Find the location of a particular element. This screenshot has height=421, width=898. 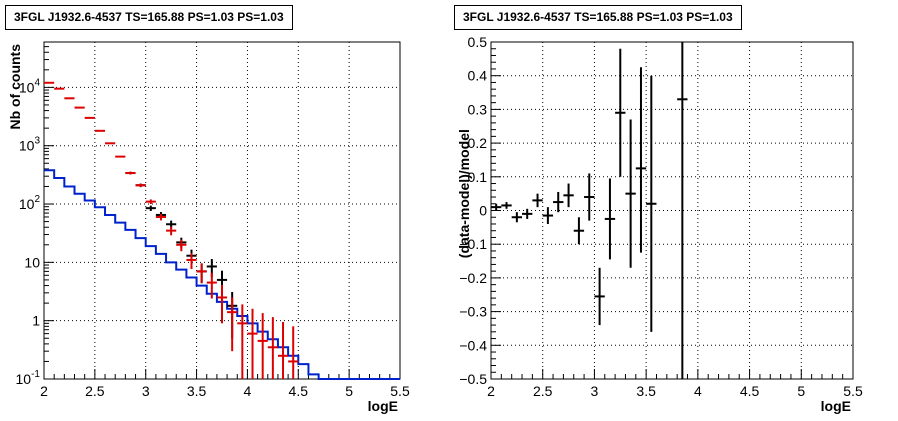

y-tick-label: 10³ is located at coordinates (30, 145).